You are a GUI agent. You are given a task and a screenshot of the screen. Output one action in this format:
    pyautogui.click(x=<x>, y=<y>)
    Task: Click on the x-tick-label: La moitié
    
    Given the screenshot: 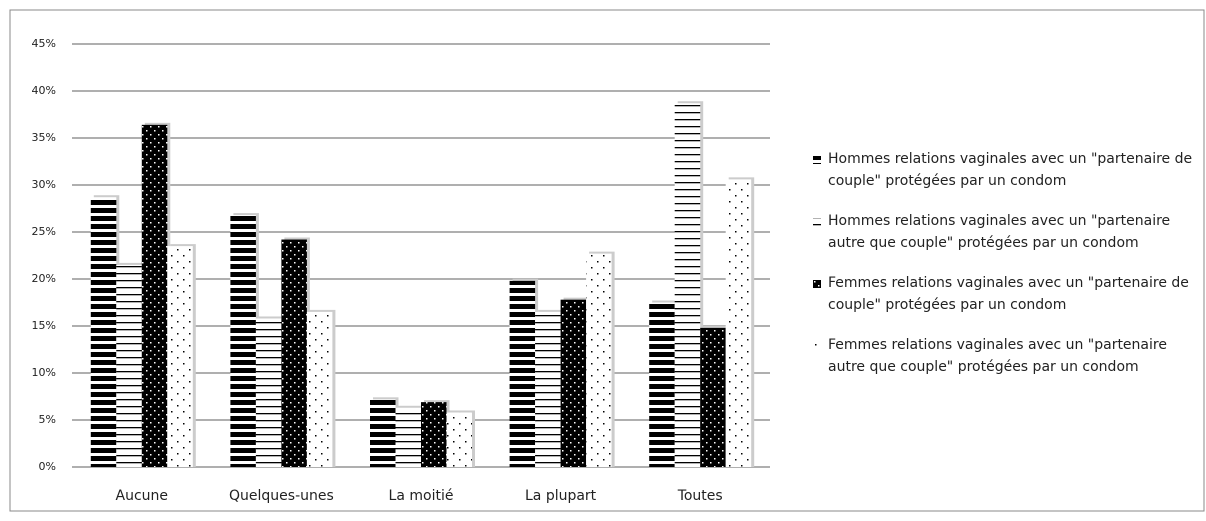 What is the action you would take?
    pyautogui.click(x=421, y=496)
    